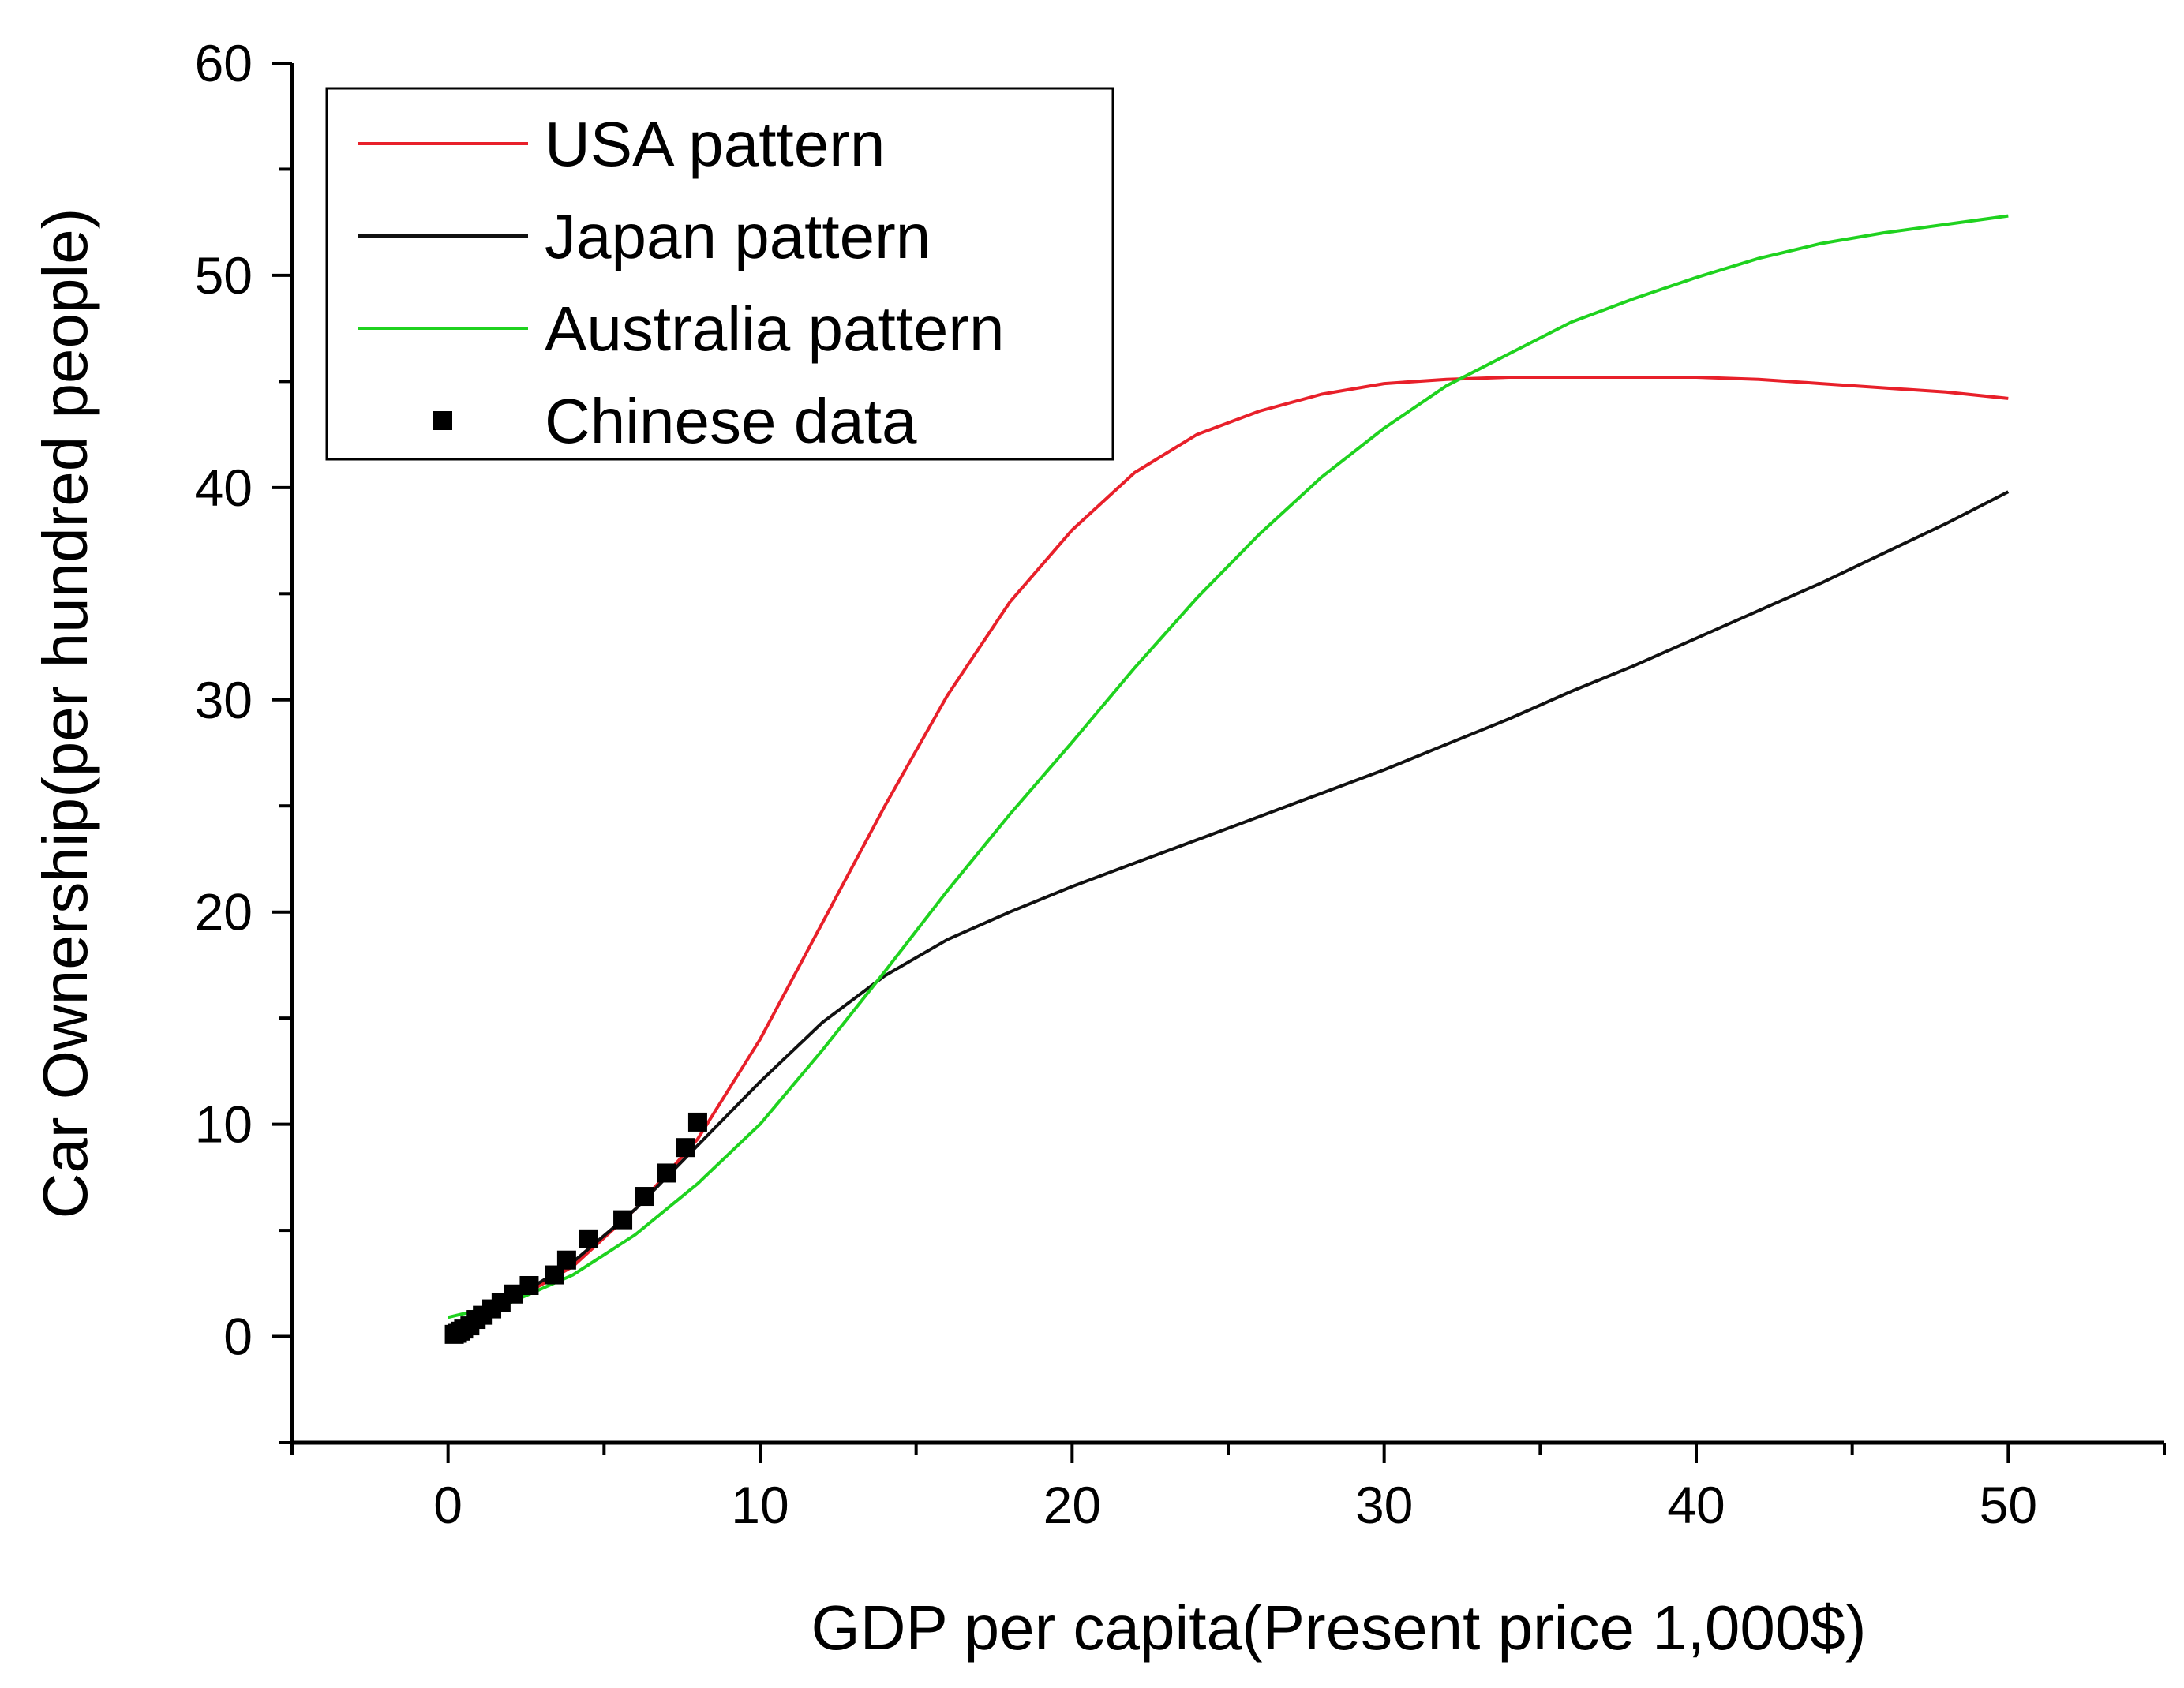  What do you see at coordinates (448, 1505) in the screenshot?
I see `x-tick-label: 0` at bounding box center [448, 1505].